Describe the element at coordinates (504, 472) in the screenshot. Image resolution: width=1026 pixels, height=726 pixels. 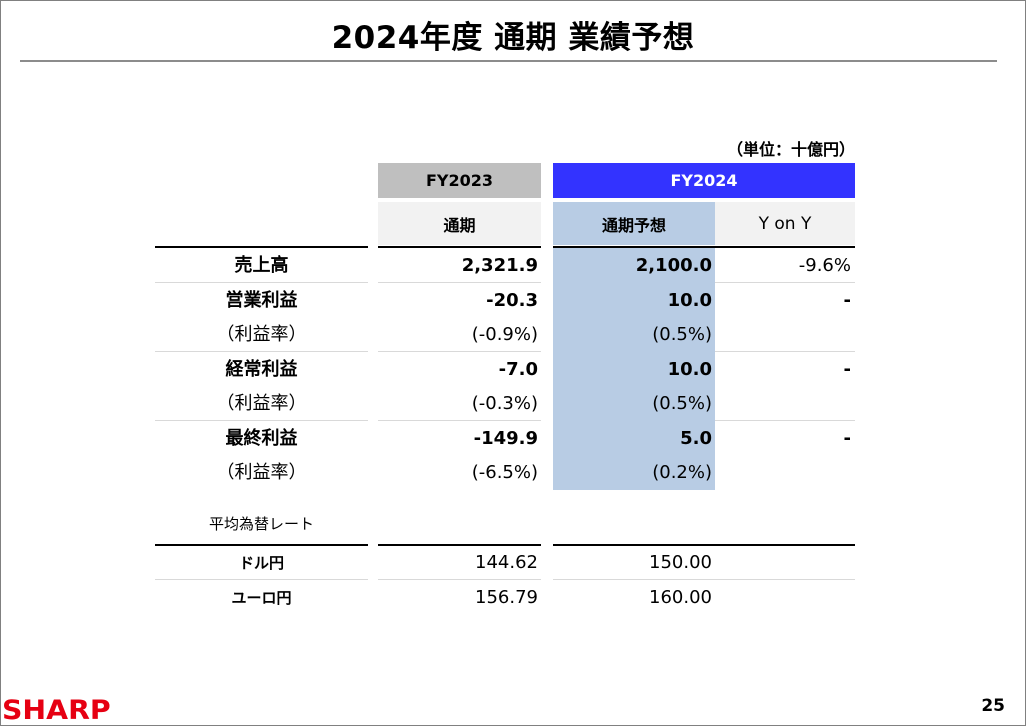
I see `fy2023-value: (-6.5%)` at that location.